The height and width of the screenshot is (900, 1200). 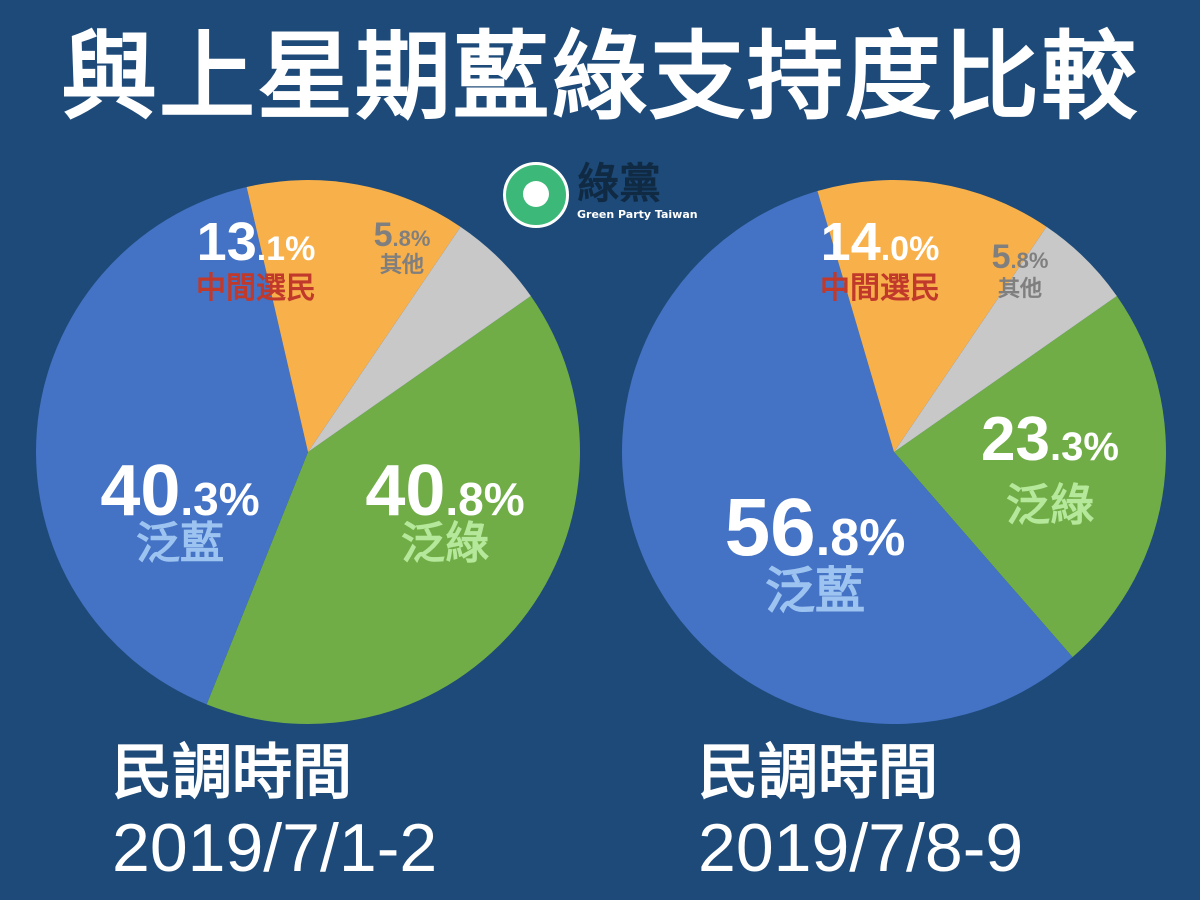 I want to click on slice-value-label: 56.8%, so click(x=815, y=527).